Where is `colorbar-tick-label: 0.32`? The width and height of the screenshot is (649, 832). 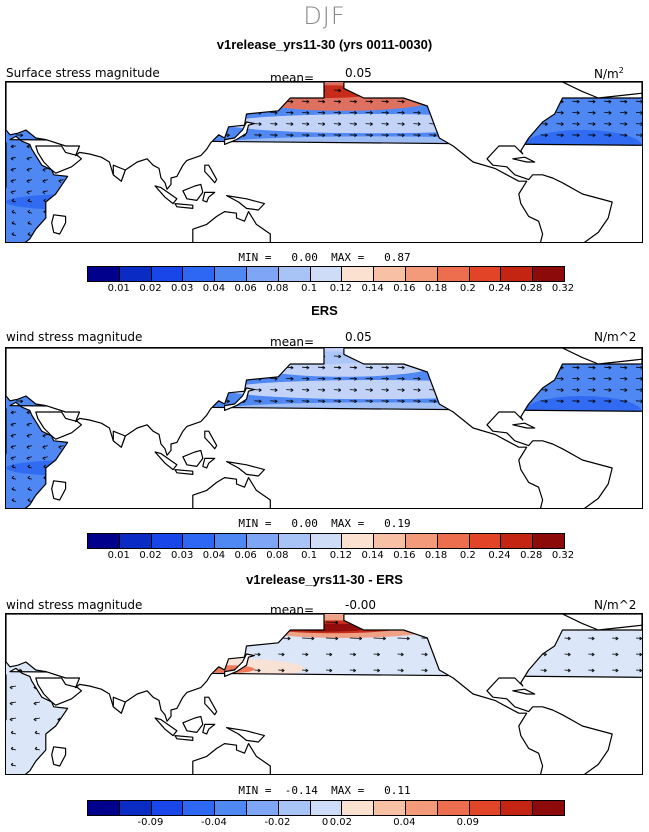
colorbar-tick-label: 0.32 is located at coordinates (563, 555).